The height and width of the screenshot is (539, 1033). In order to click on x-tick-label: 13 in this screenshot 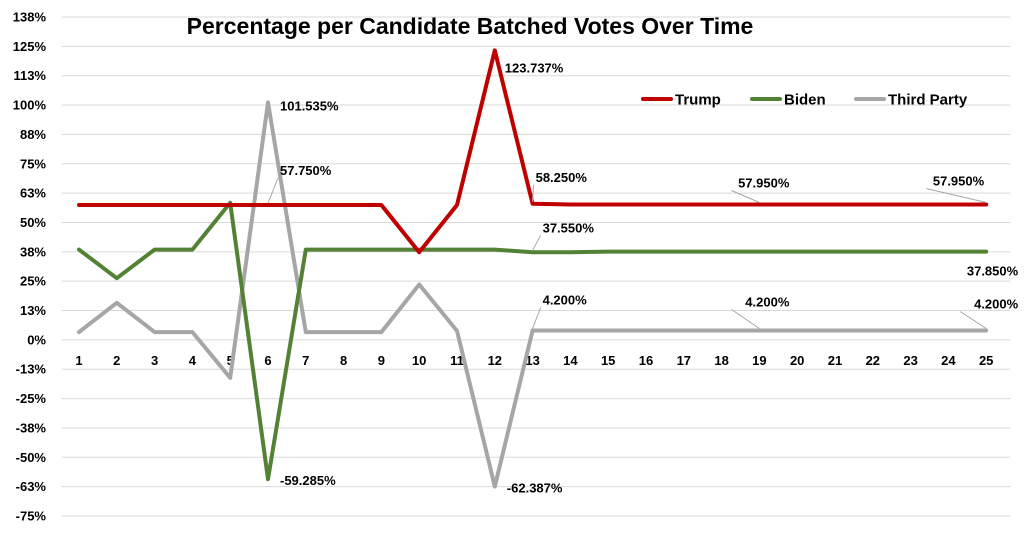, I will do `click(532, 360)`.